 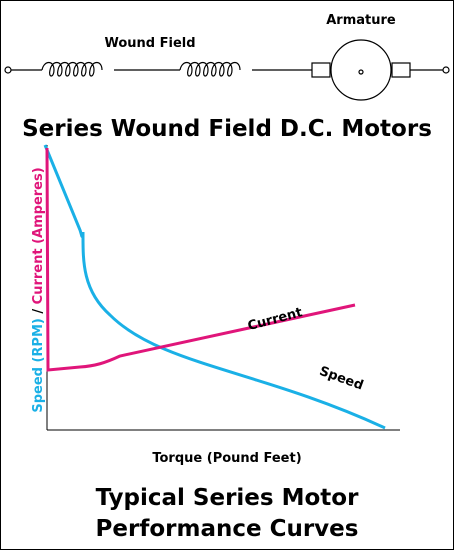 What do you see at coordinates (226, 458) in the screenshot?
I see `x-axis-label: Torque (Pound Feet)` at bounding box center [226, 458].